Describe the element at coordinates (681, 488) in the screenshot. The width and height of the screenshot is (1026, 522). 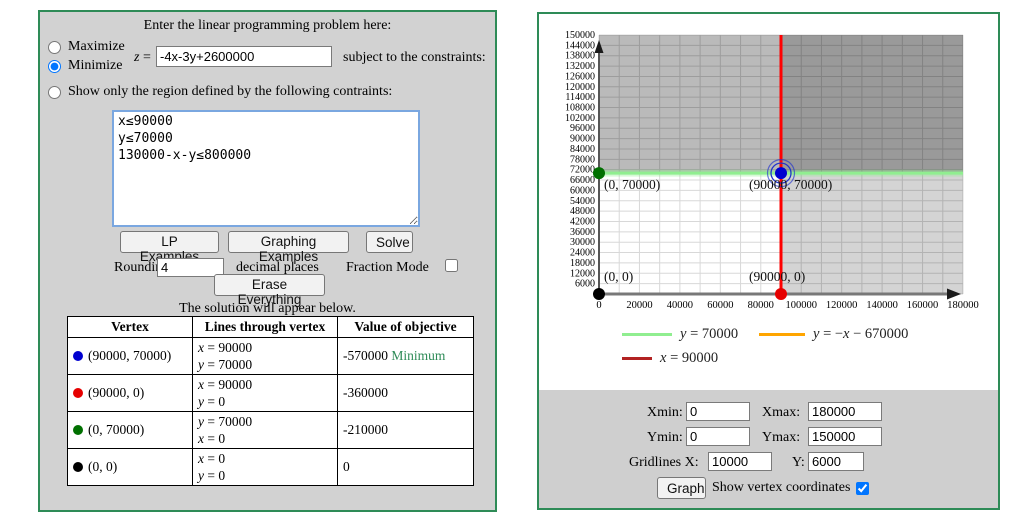
I see `graph-button: Graph` at that location.